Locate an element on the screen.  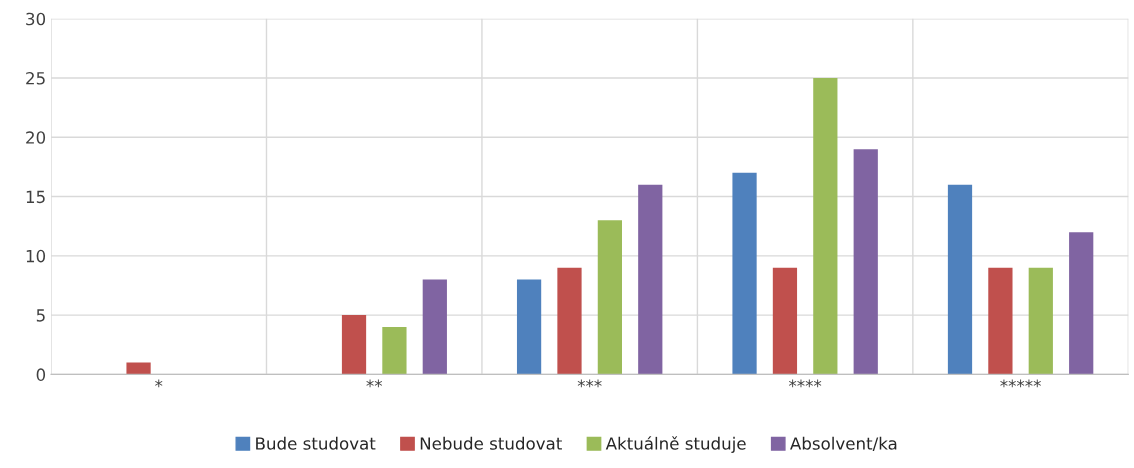
legend-label: Bude studovat is located at coordinates (316, 443).